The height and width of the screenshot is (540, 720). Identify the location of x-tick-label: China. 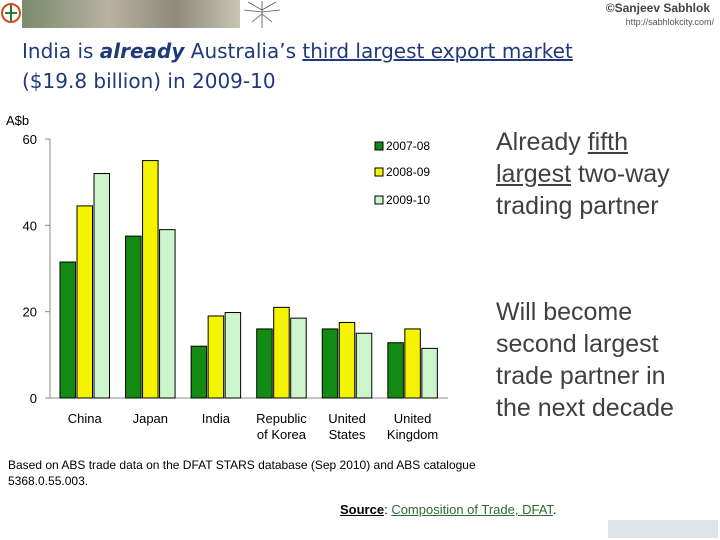
(85, 418).